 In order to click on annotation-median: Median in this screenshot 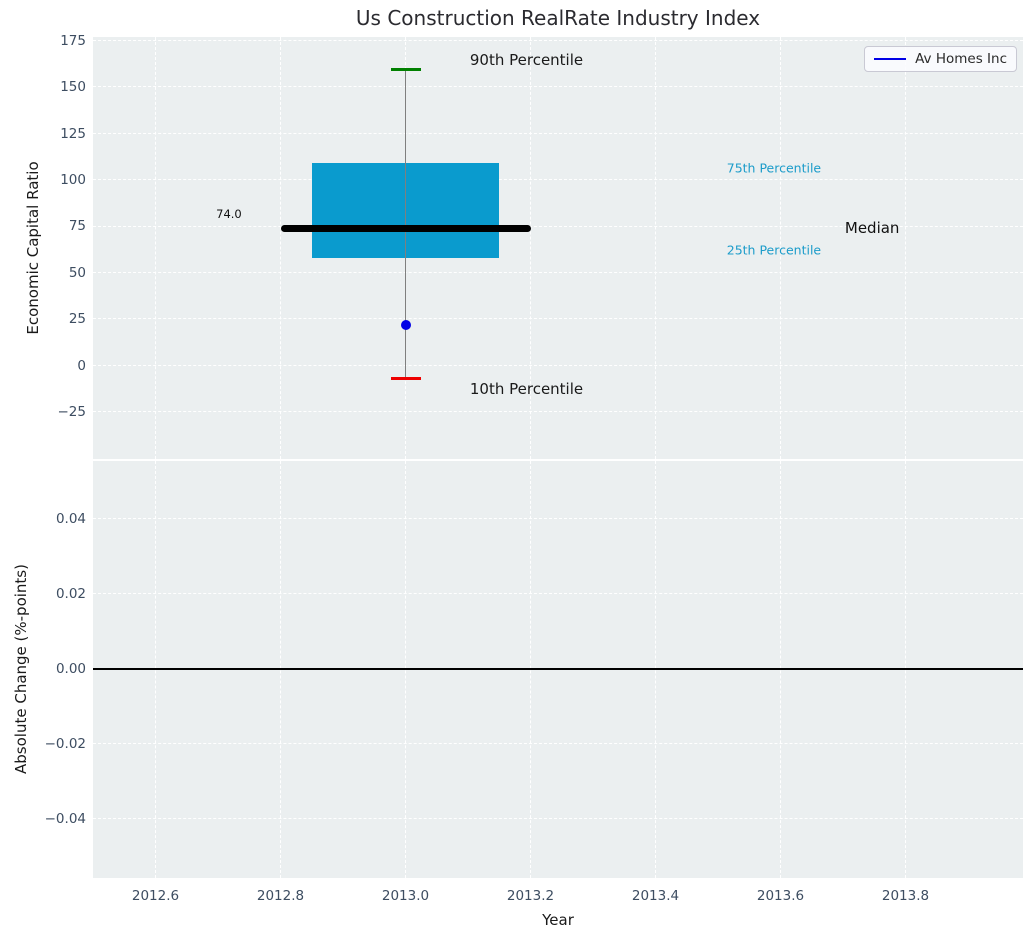, I will do `click(872, 228)`.